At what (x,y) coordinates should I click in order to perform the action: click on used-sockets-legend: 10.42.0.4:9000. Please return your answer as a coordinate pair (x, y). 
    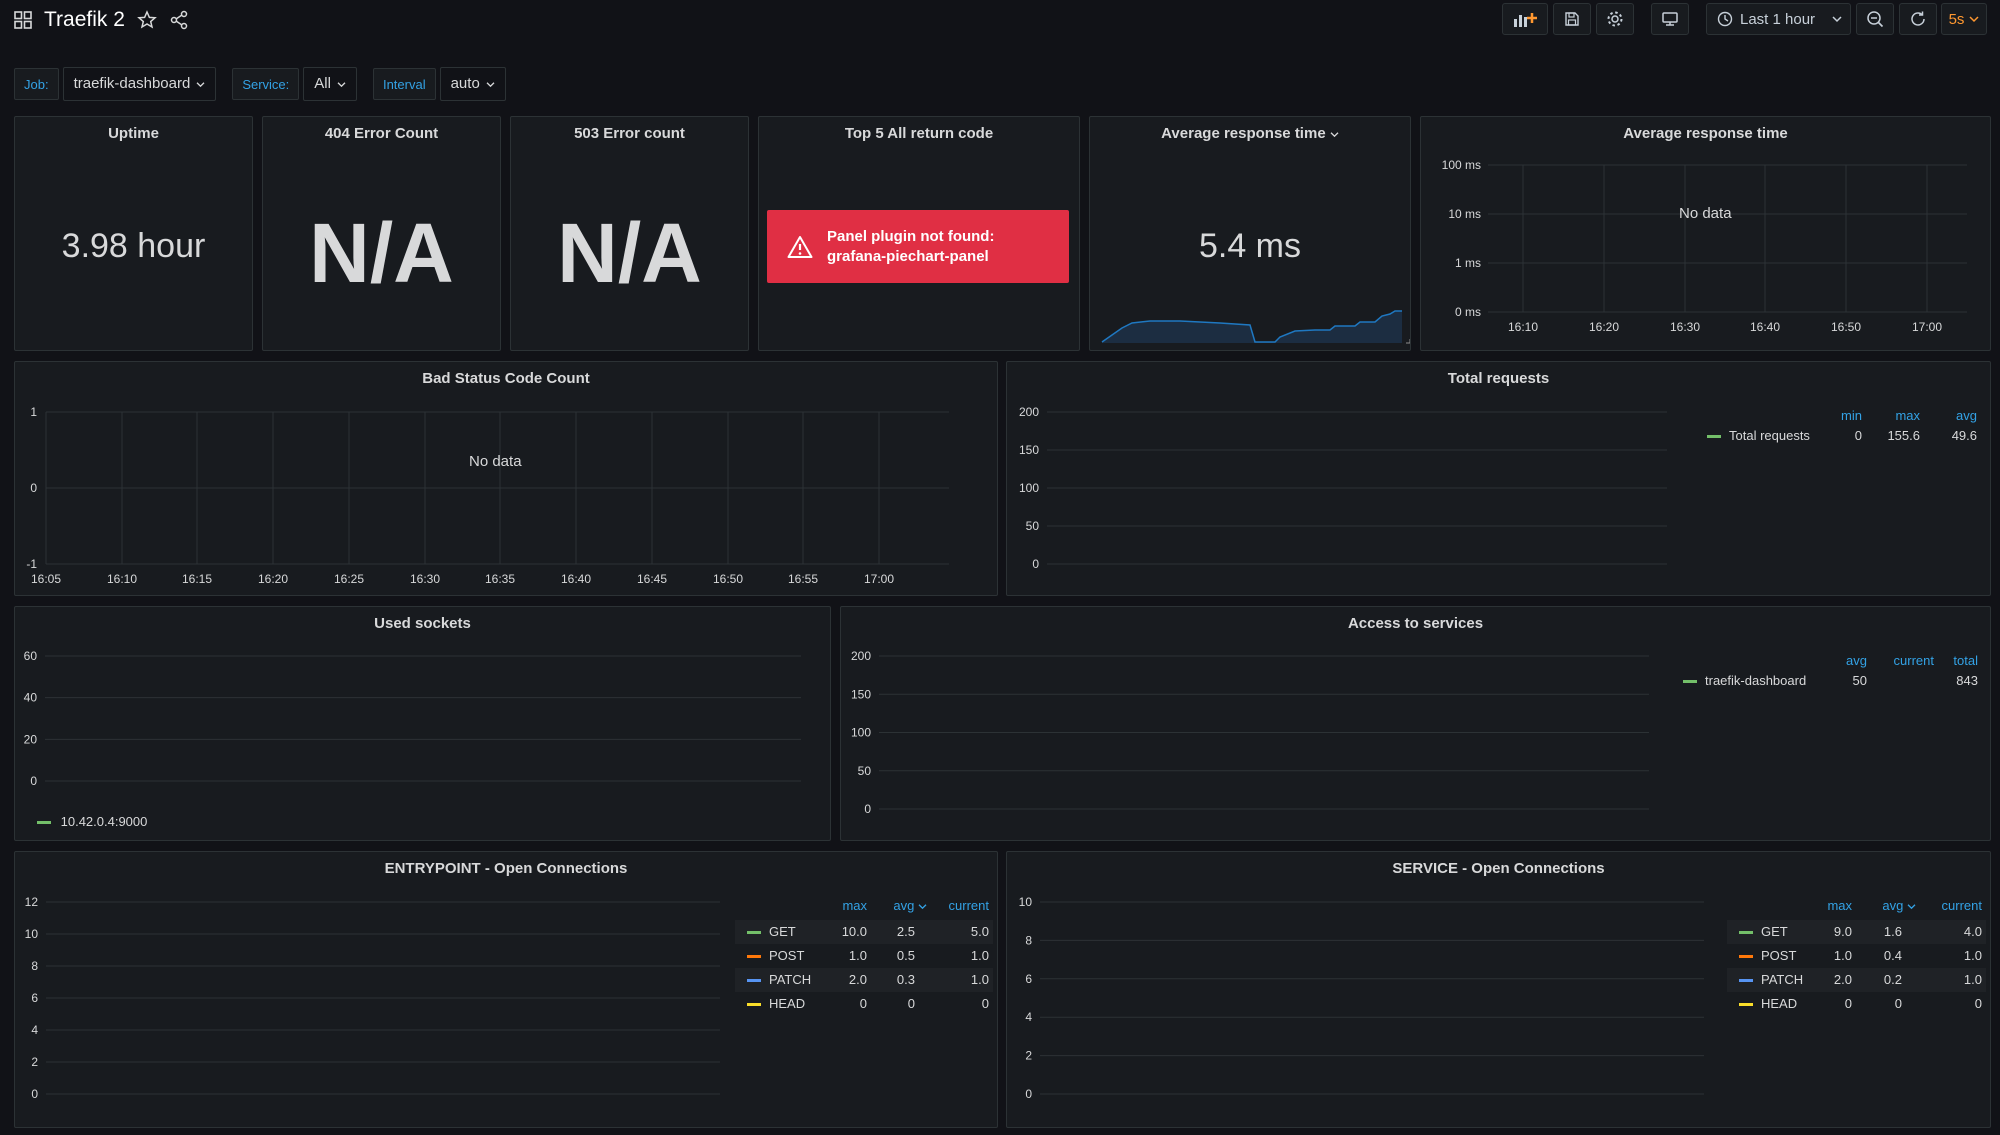
    Looking at the image, I should click on (92, 821).